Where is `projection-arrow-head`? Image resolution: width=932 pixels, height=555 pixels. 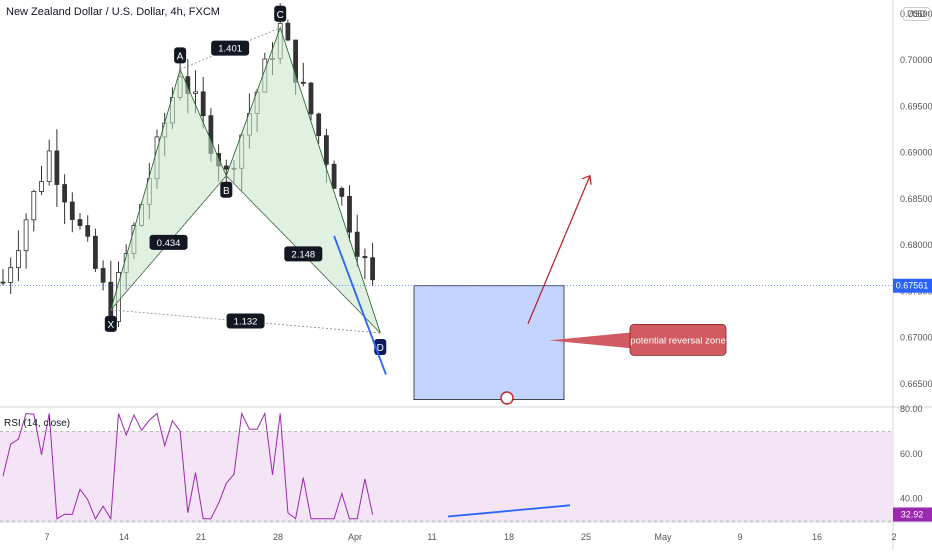
projection-arrow-head is located at coordinates (586, 179).